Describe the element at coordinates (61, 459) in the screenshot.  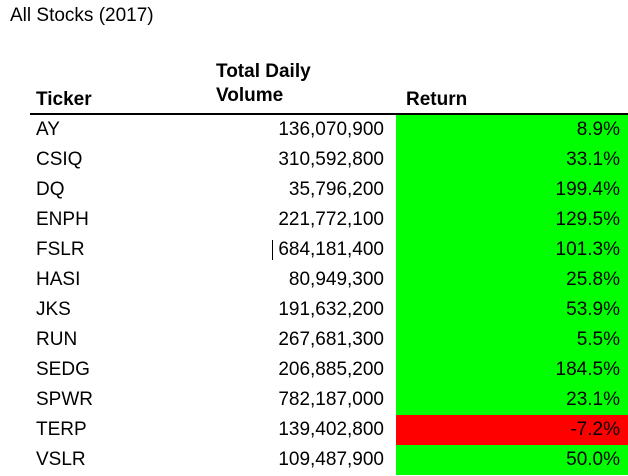
I see `ticker-cell: VSLR` at that location.